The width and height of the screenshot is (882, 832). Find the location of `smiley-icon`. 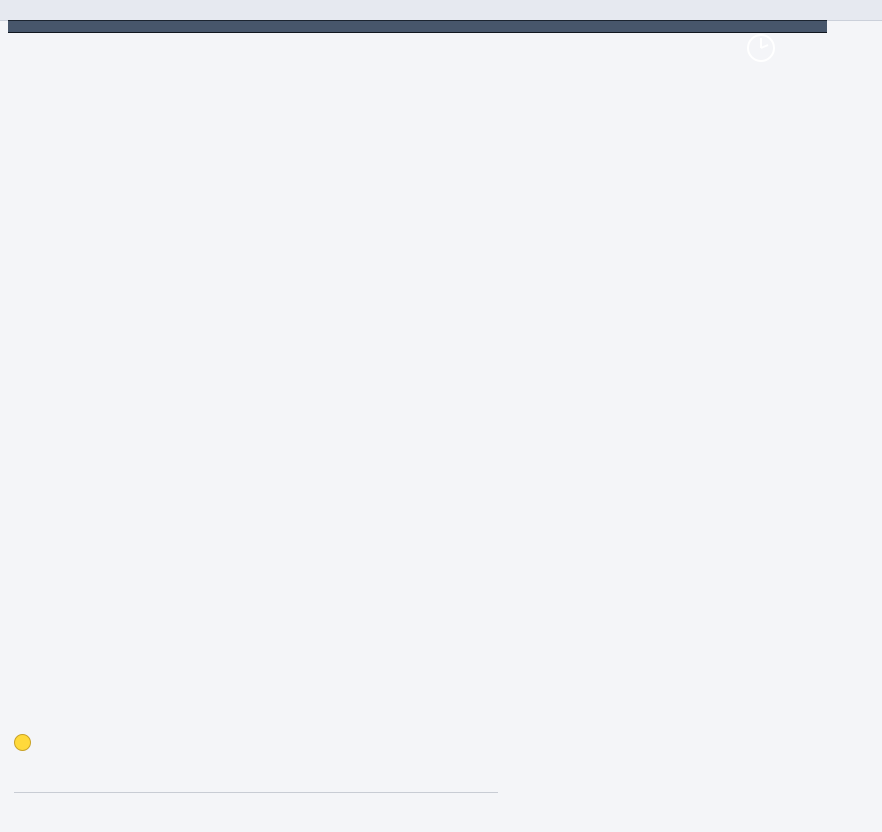

smiley-icon is located at coordinates (22, 742).